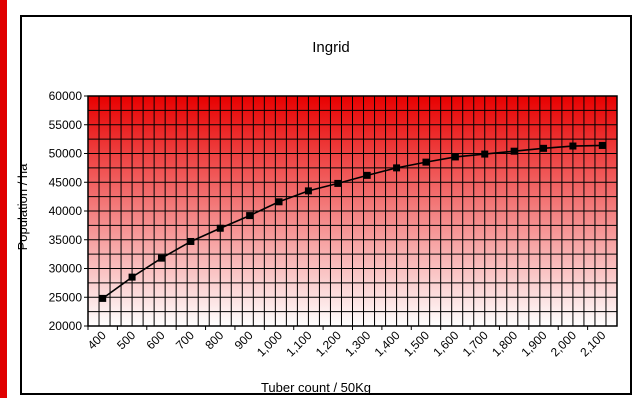 The width and height of the screenshot is (632, 398). What do you see at coordinates (504, 343) in the screenshot?
I see `x-tick-label: 1,800` at bounding box center [504, 343].